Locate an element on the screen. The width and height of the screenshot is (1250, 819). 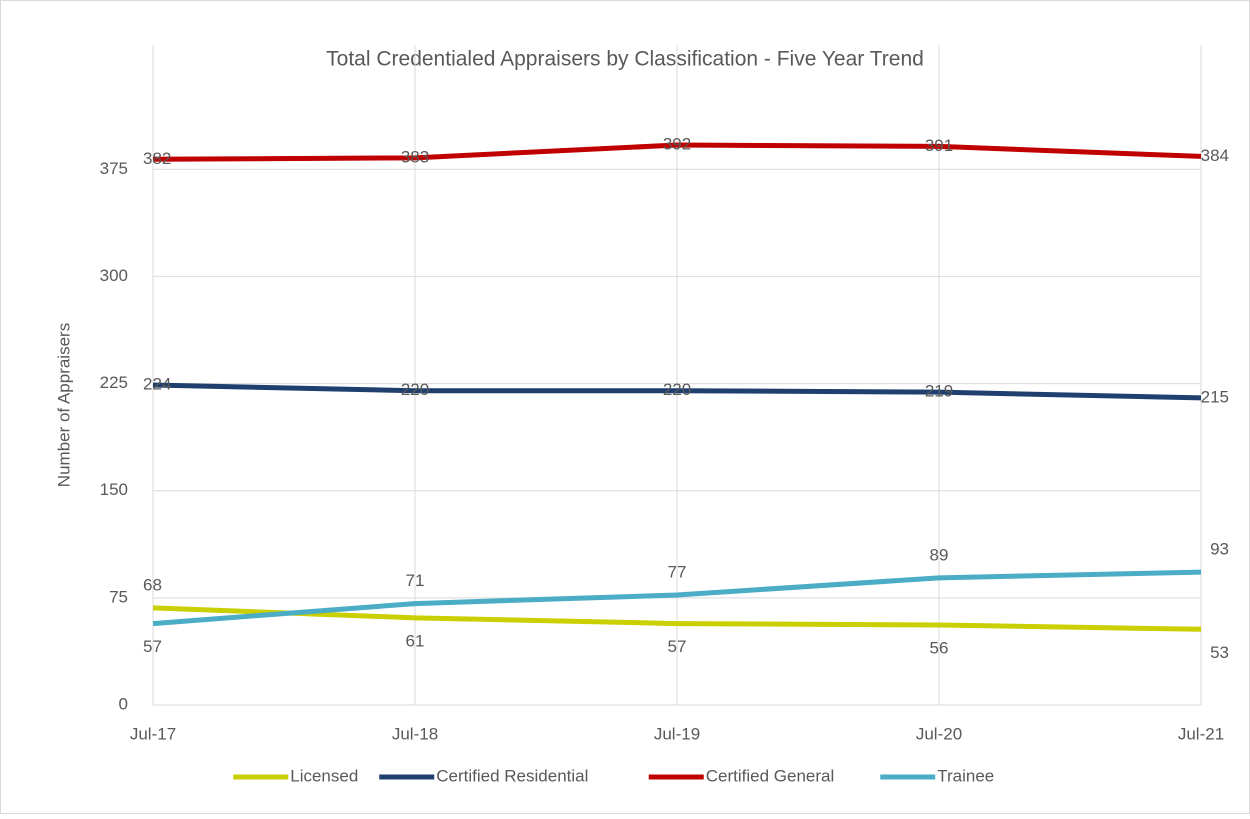
legend-label: Trainee is located at coordinates (965, 775).